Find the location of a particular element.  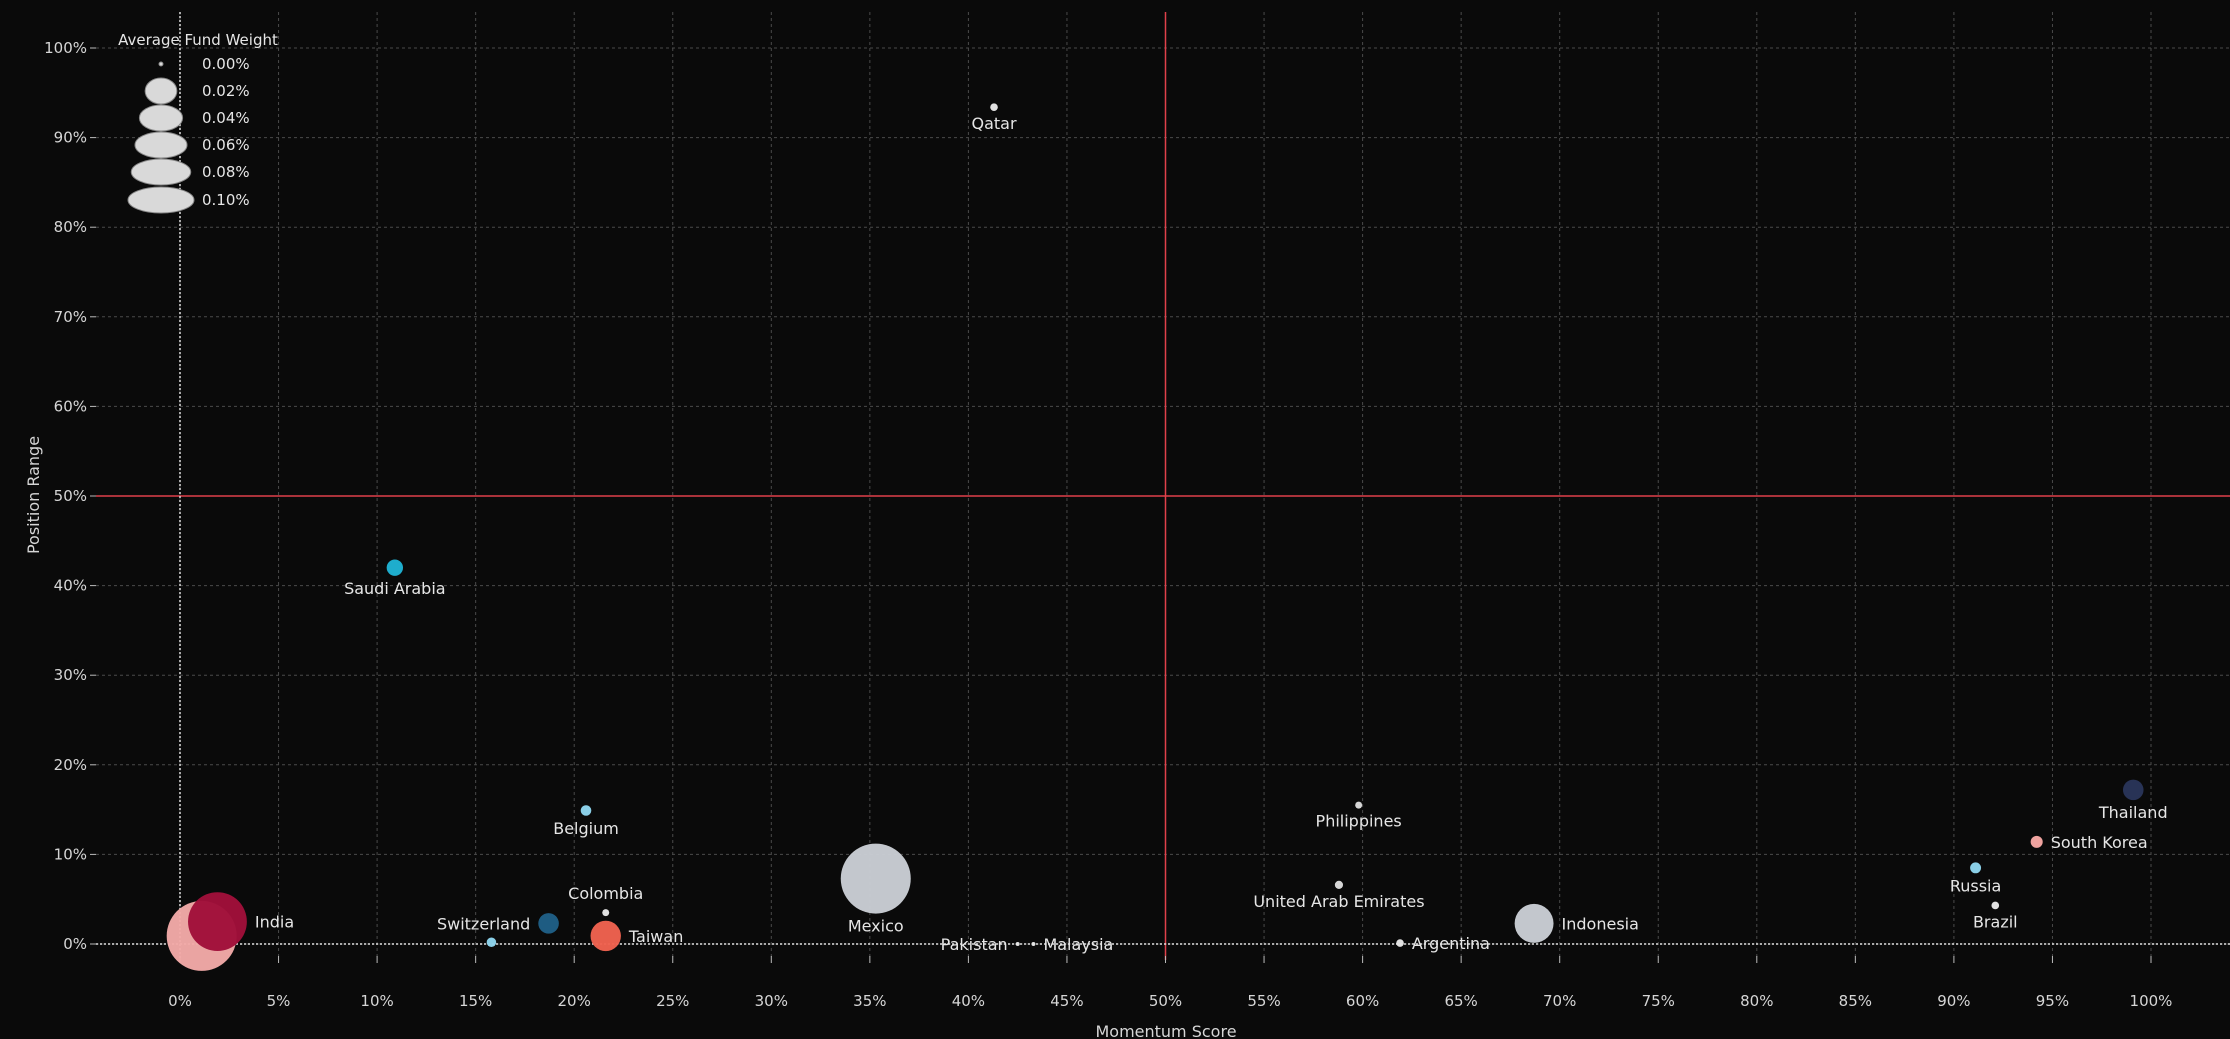

x-tick-label: 25% is located at coordinates (672, 1001).